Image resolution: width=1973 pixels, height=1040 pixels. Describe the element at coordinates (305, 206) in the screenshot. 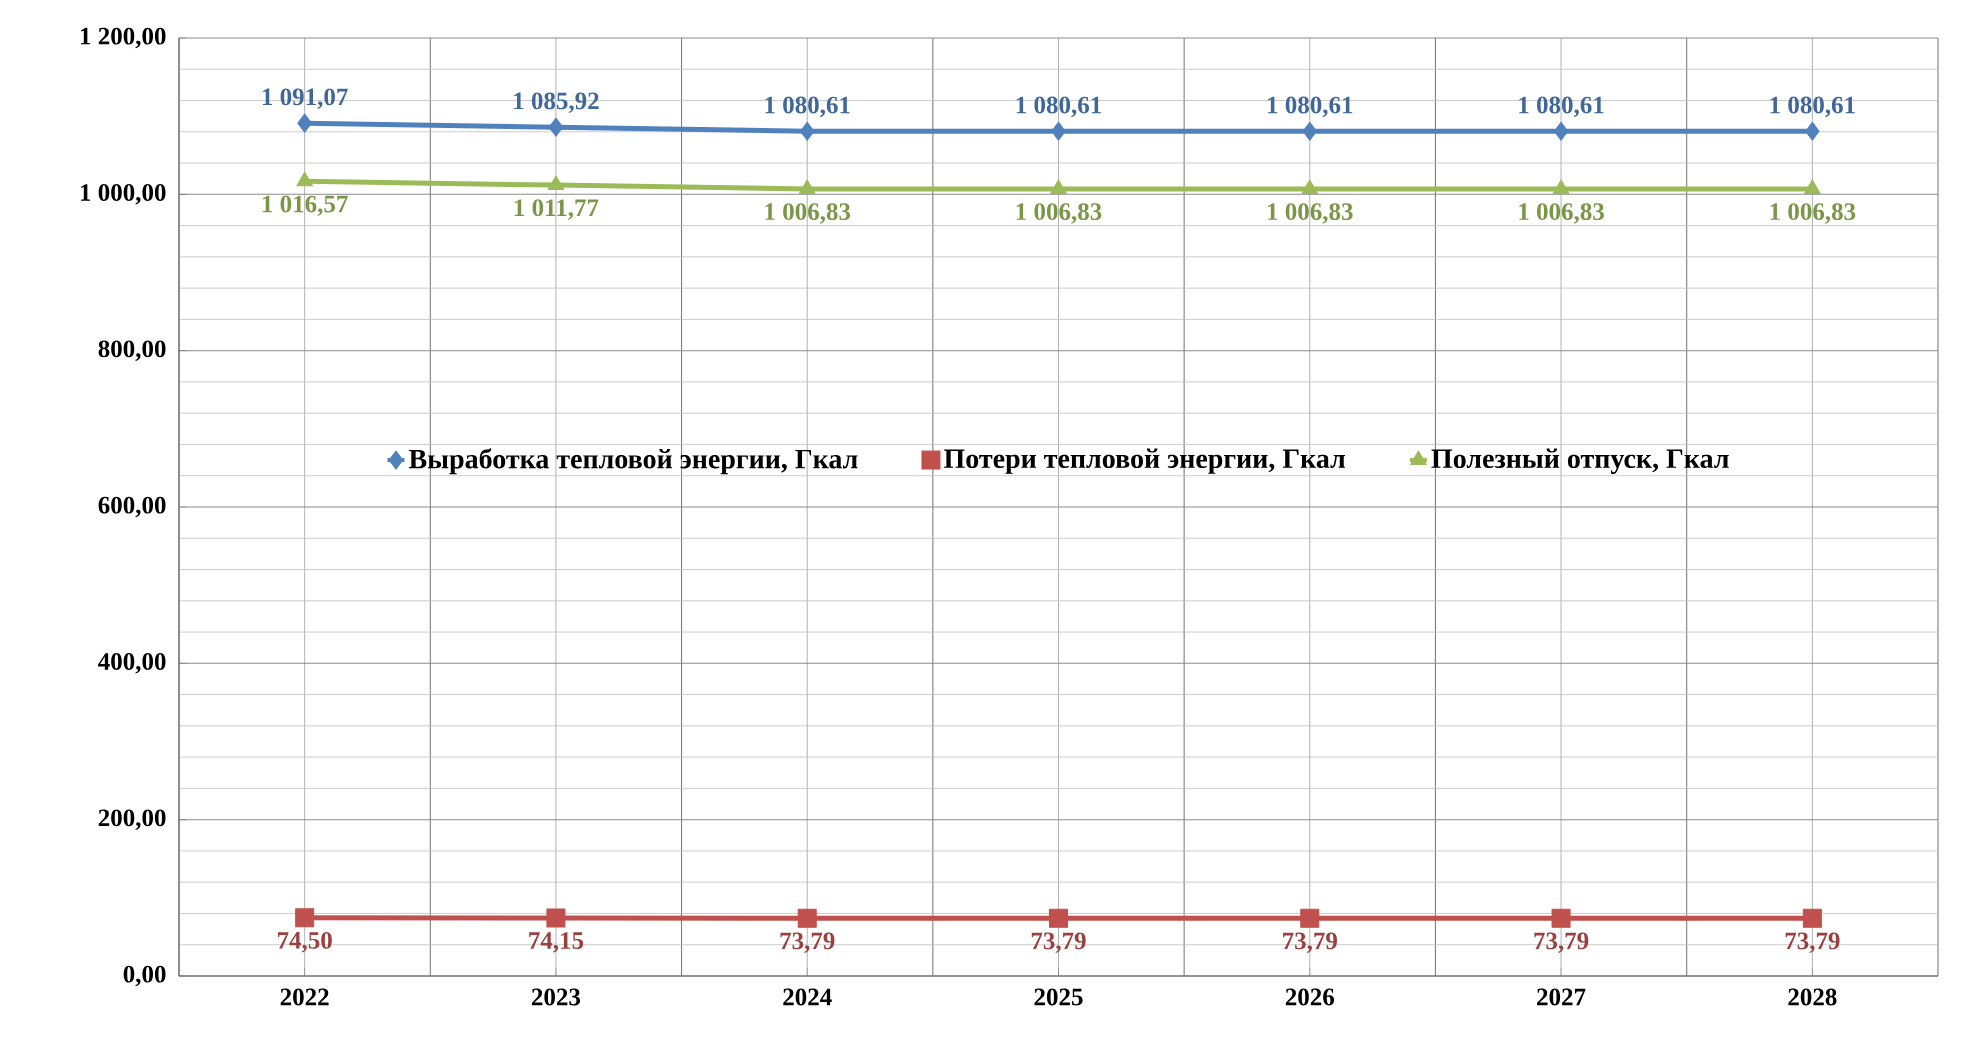

I see `data-label: 1 016,57` at that location.